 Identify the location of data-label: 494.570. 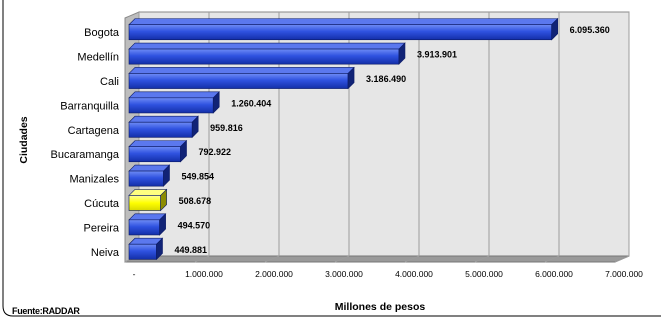
(194, 225).